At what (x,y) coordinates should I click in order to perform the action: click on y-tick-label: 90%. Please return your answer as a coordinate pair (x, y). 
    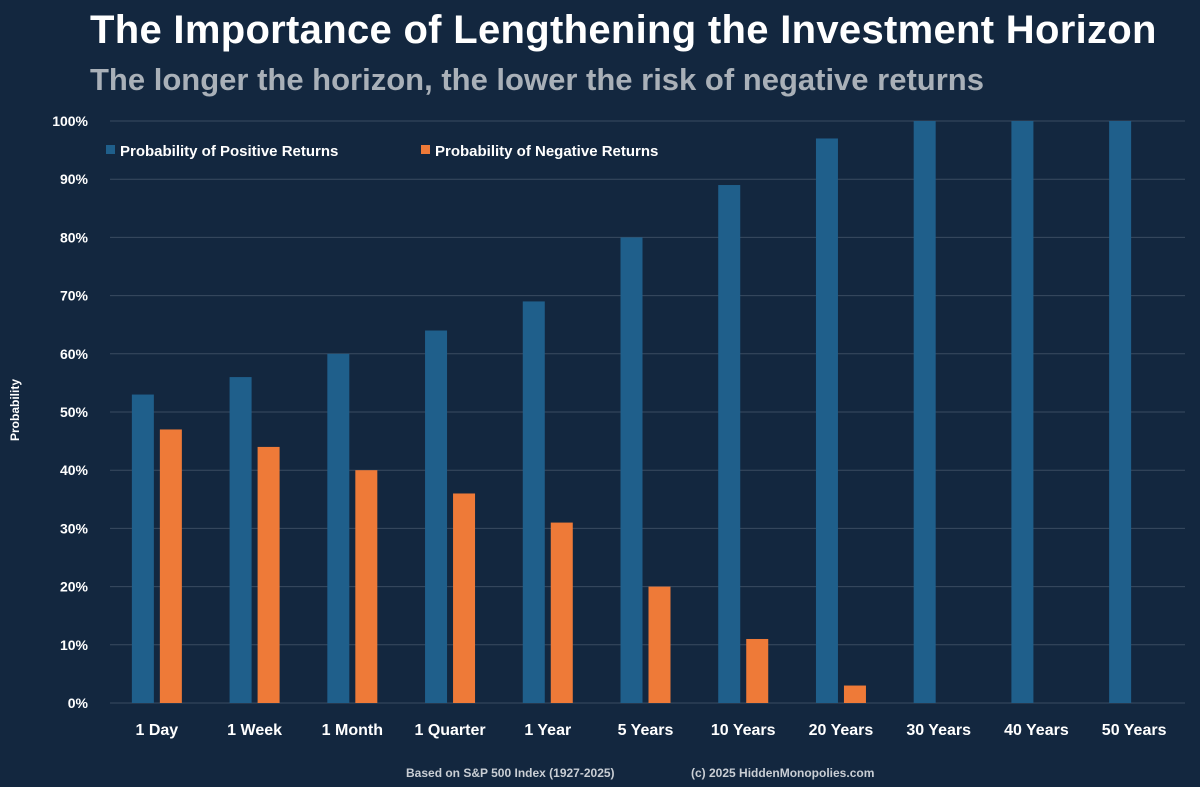
    Looking at the image, I should click on (74, 179).